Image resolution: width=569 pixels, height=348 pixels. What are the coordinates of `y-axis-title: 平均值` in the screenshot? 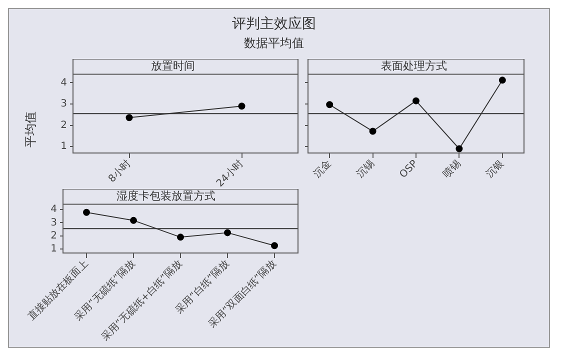 It's located at (30, 130).